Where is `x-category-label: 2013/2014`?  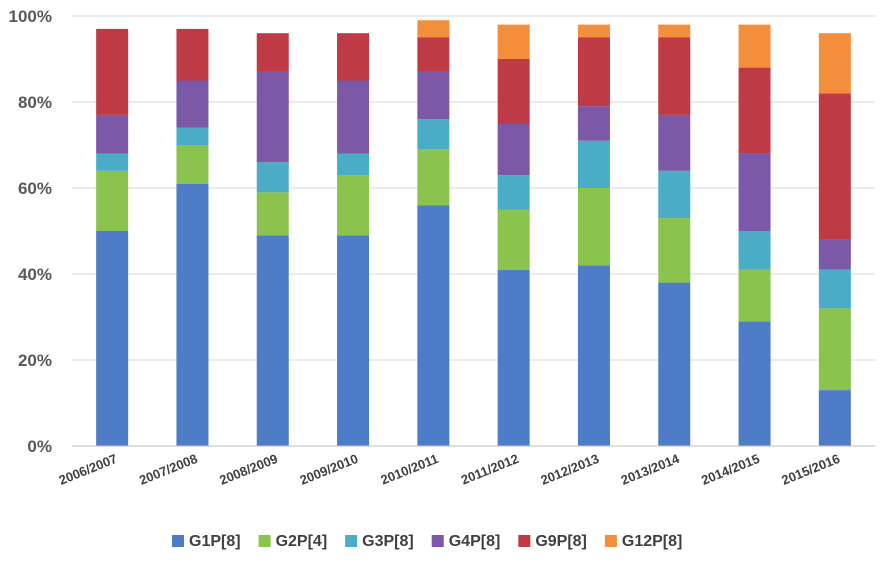 x-category-label: 2013/2014 is located at coordinates (650, 469).